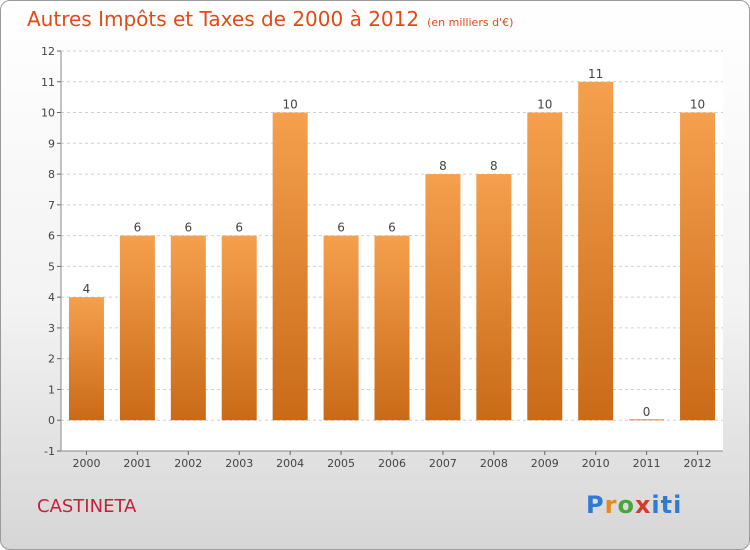 Image resolution: width=750 pixels, height=550 pixels. Describe the element at coordinates (51, 297) in the screenshot. I see `y-tick-label: 4` at that location.